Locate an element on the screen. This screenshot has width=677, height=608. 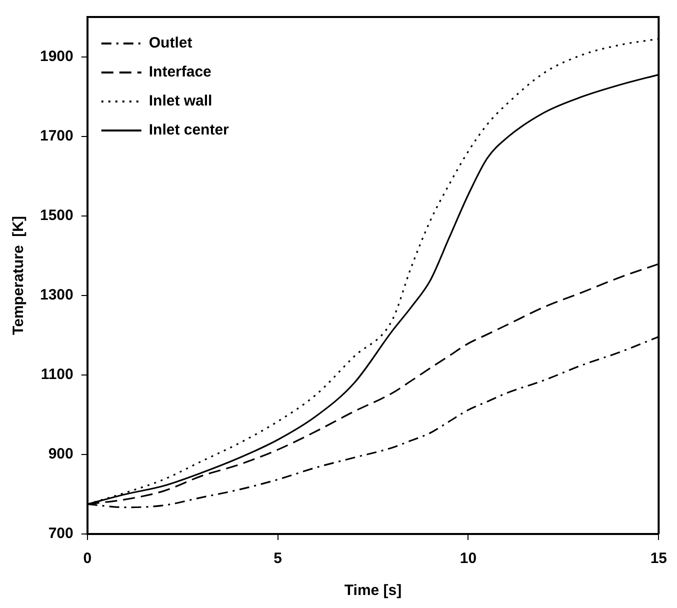
y-tick-label: 1300 is located at coordinates (57, 295).